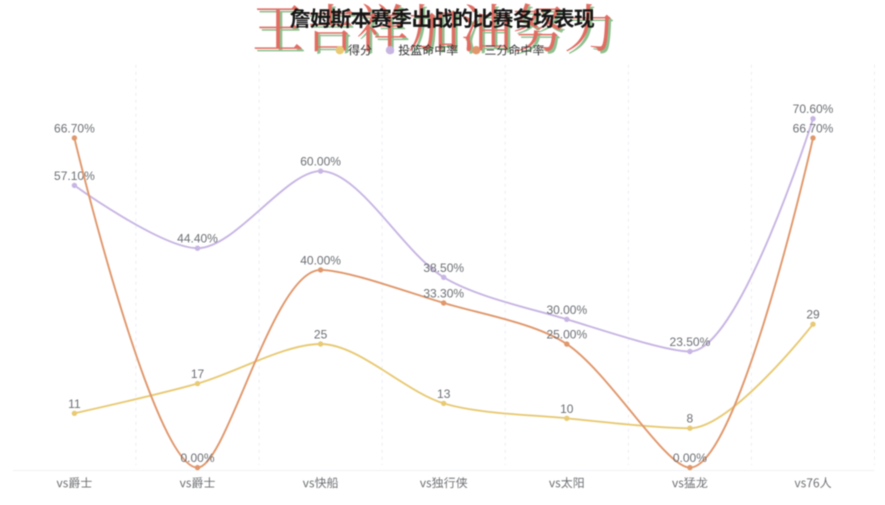 This screenshot has width=885, height=505. I want to click on svg-text: 33.30%, so click(443, 294).